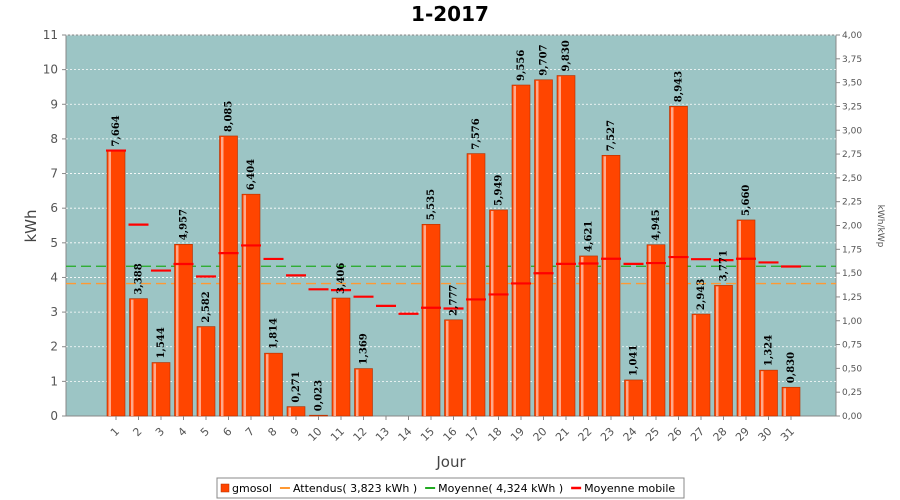 This screenshot has width=900, height=500. What do you see at coordinates (476, 133) in the screenshot?
I see `data-label: 7,576` at bounding box center [476, 133].